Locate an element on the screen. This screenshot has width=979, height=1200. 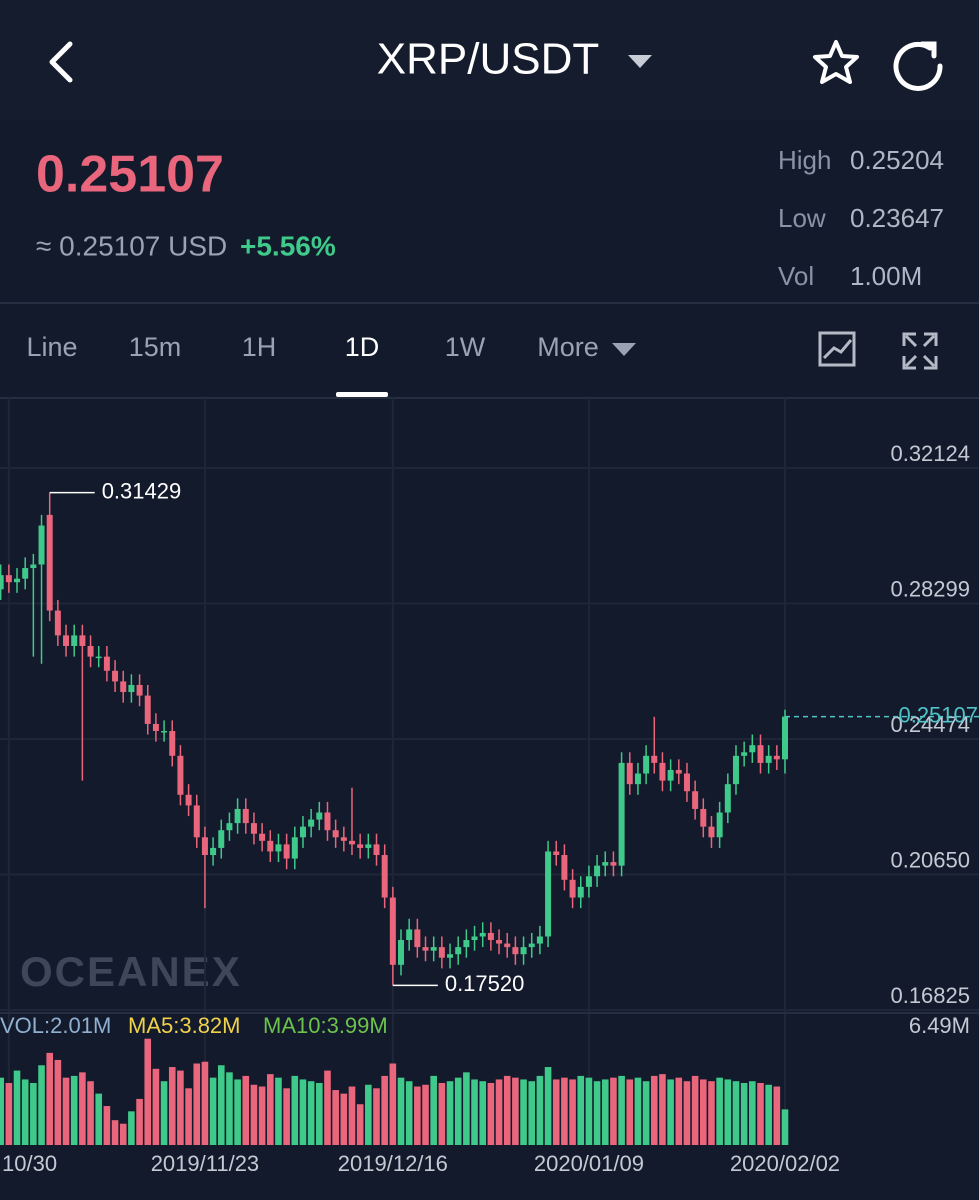
tab: 1W is located at coordinates (465, 347).